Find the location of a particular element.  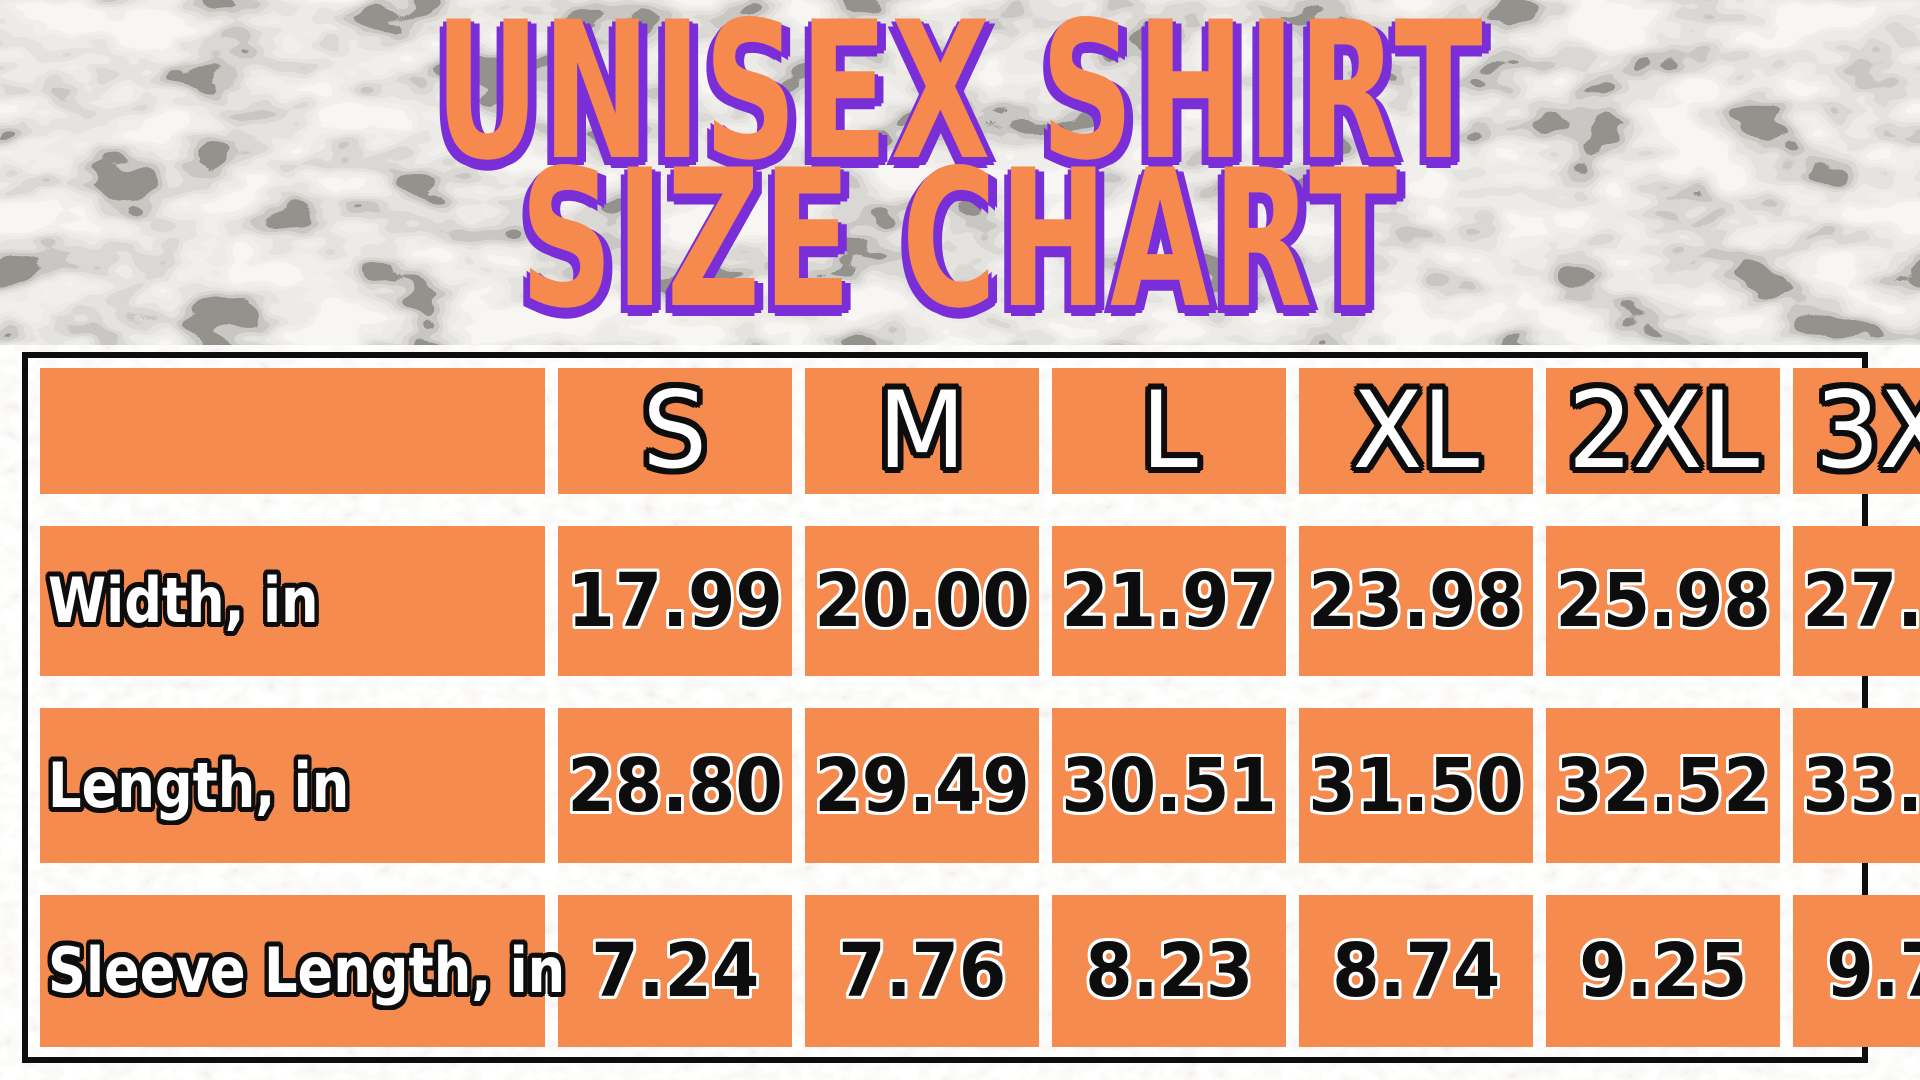

column-header-s: S is located at coordinates (675, 431).